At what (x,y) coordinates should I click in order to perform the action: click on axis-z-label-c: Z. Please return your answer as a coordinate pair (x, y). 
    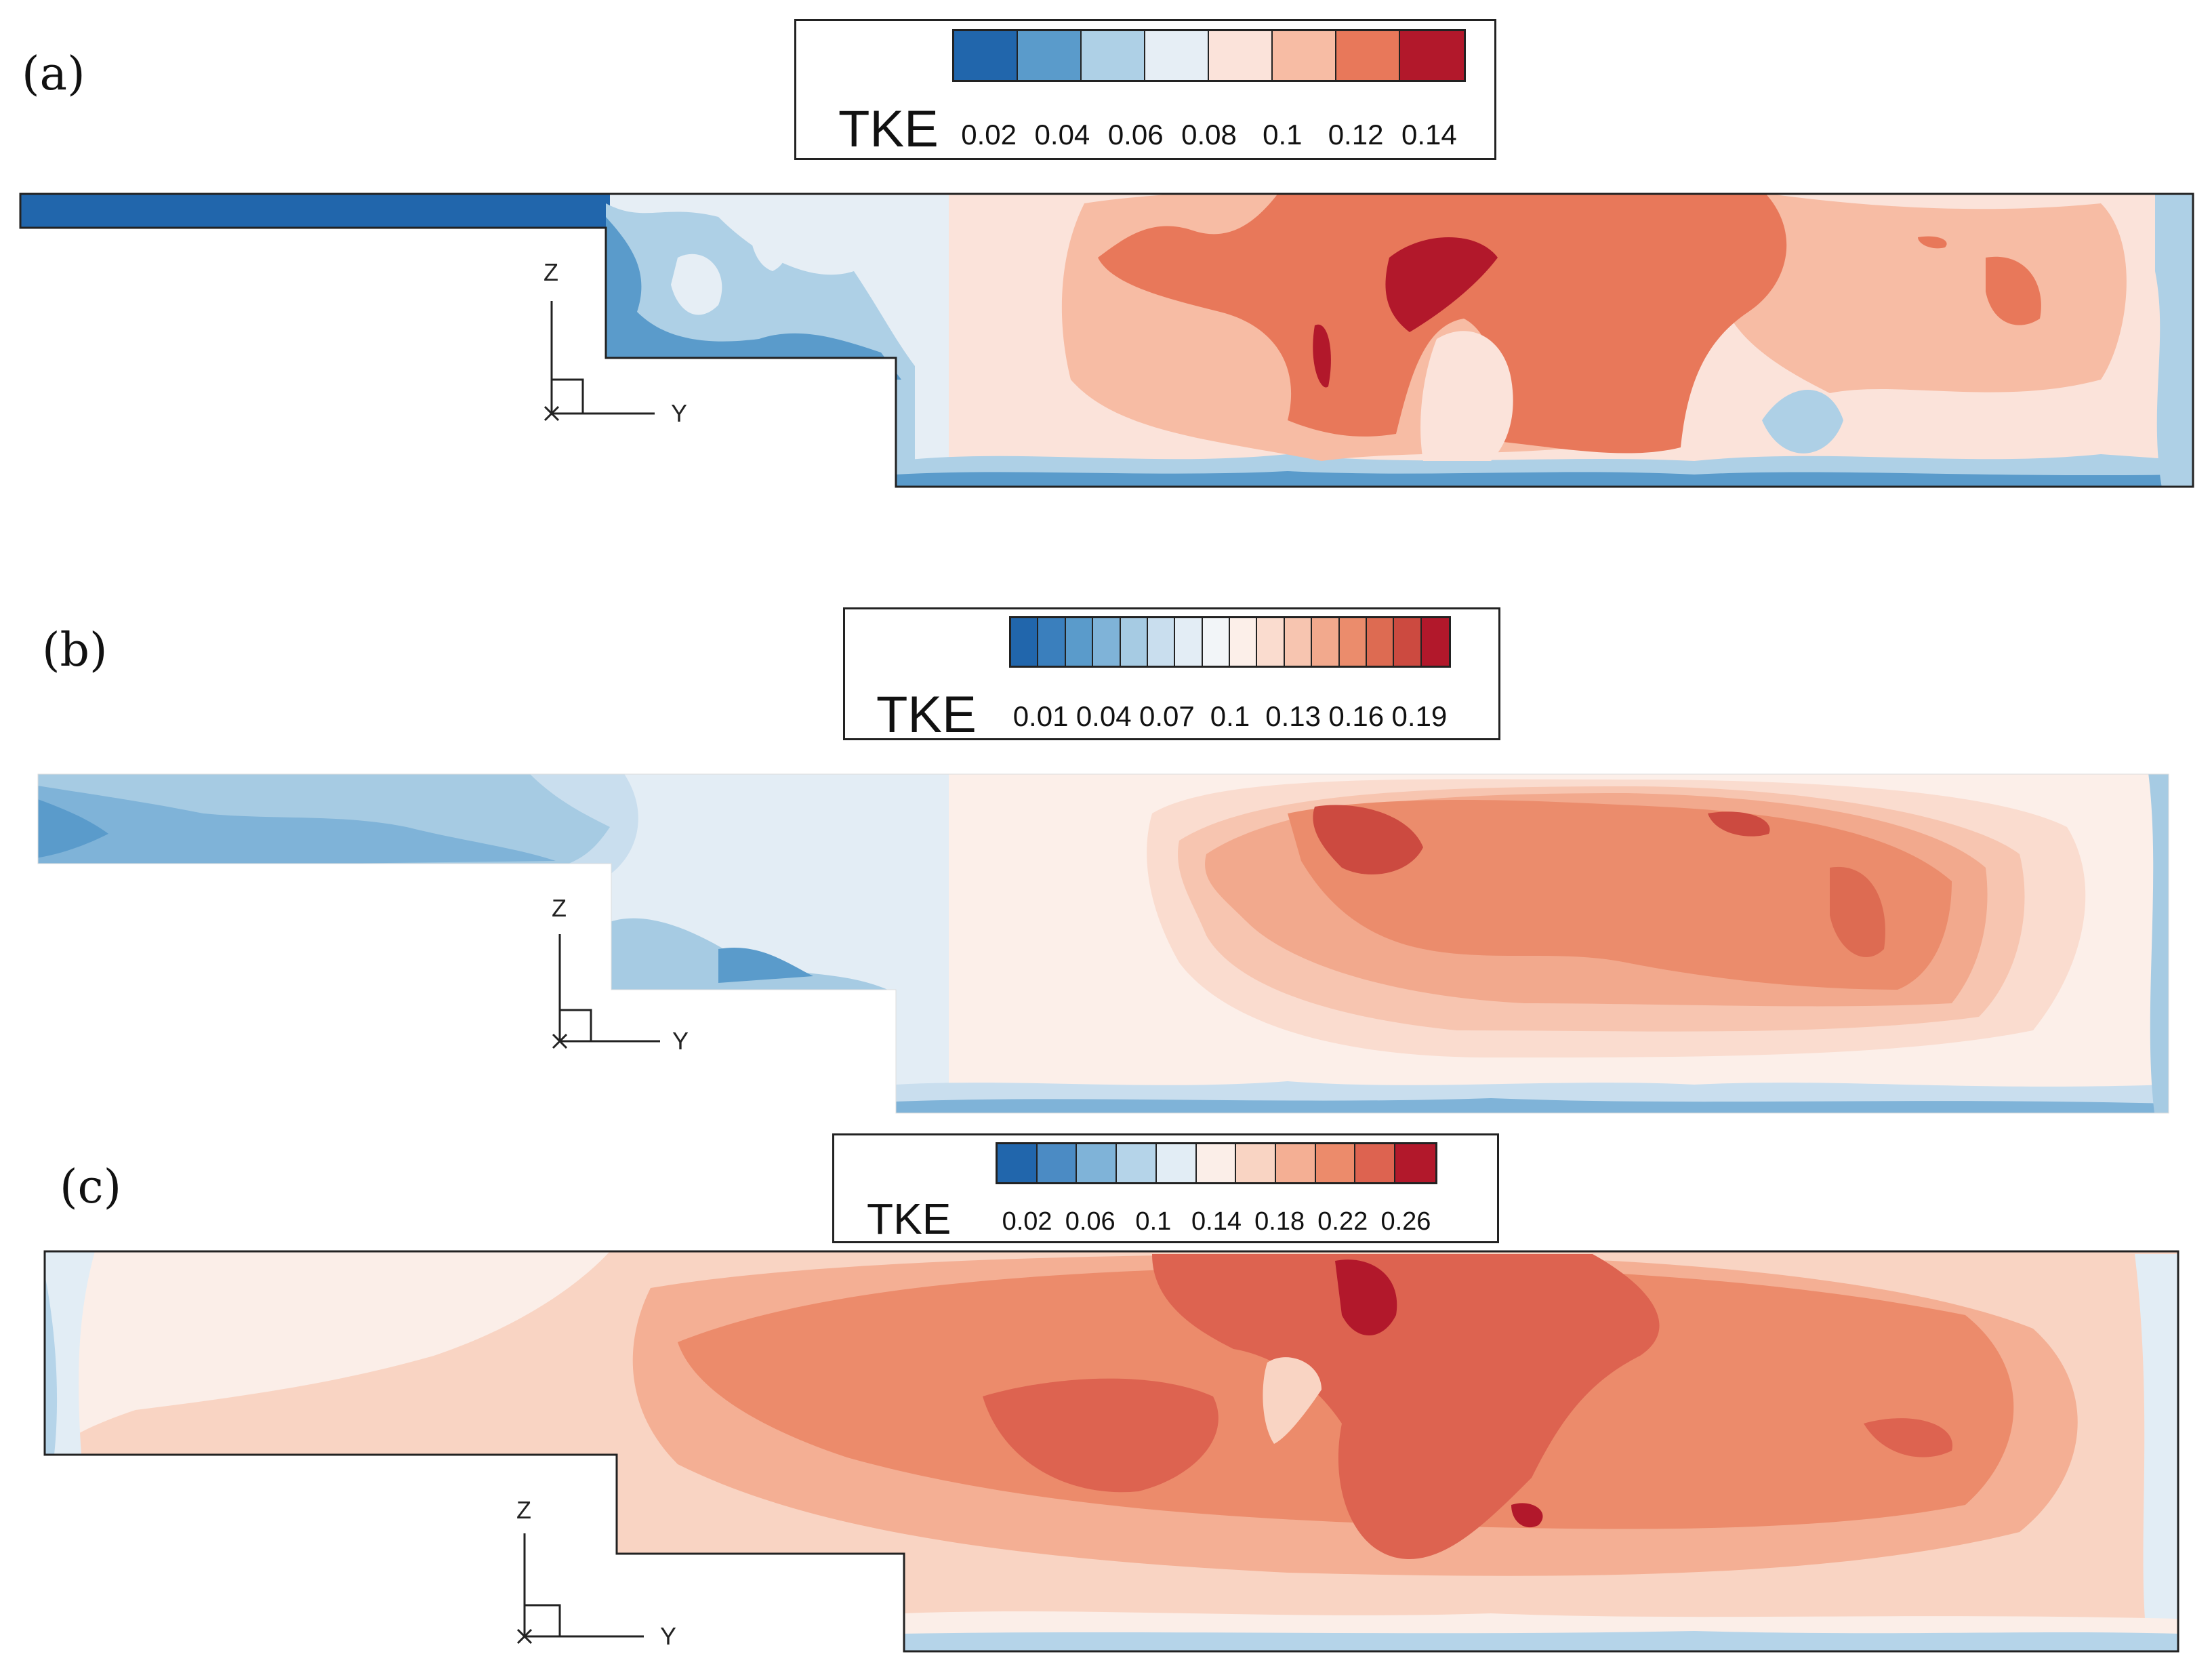
    Looking at the image, I should click on (524, 1510).